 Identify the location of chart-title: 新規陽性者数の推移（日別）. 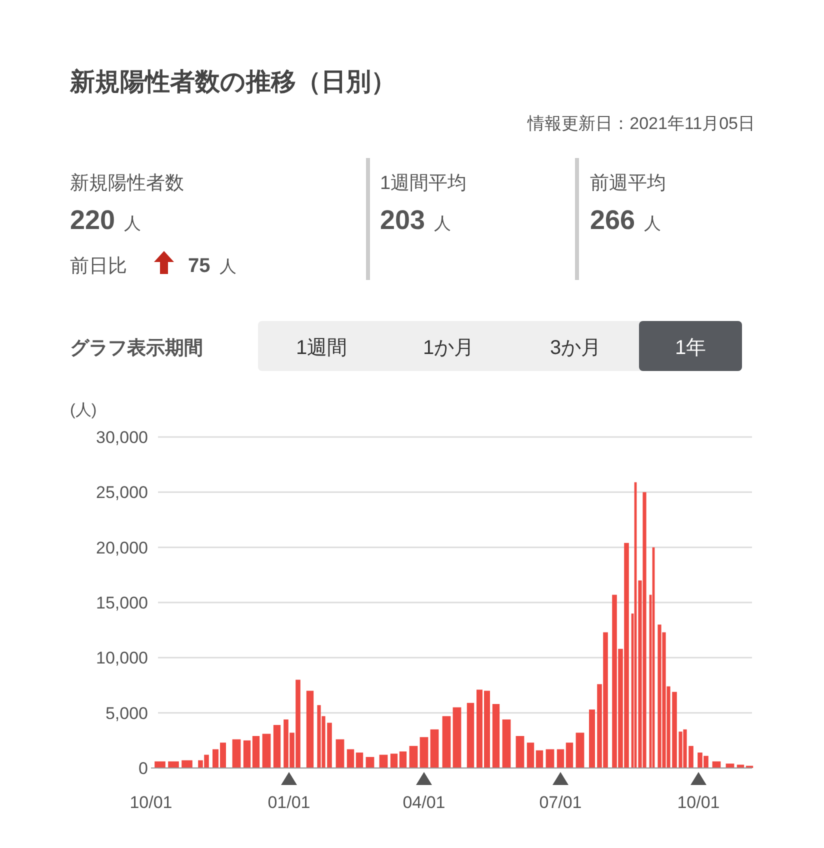
(232, 82).